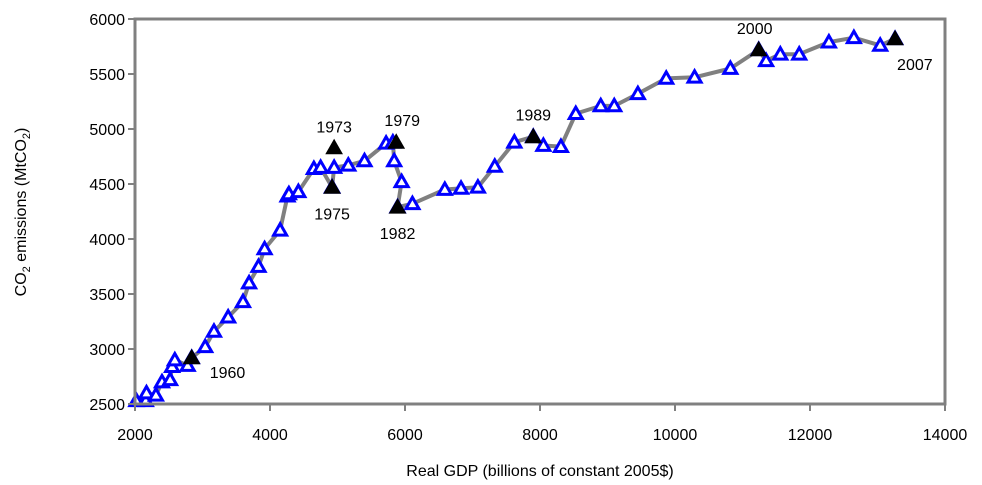 This screenshot has height=485, width=982. I want to click on highlight-marker-2007, so click(895, 37).